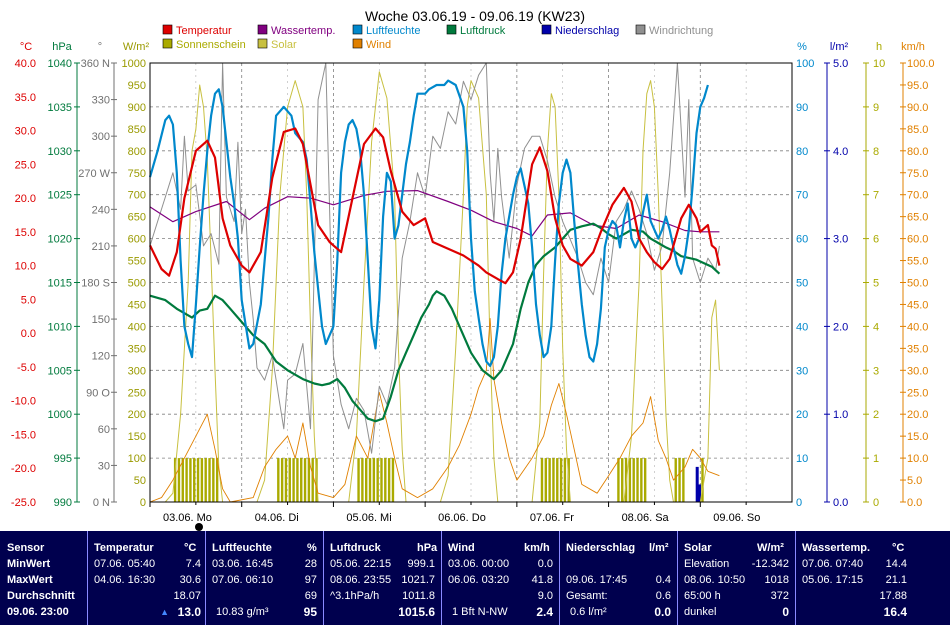  Describe the element at coordinates (25, 233) in the screenshot. I see `axis-tick-label: 15.0` at that location.